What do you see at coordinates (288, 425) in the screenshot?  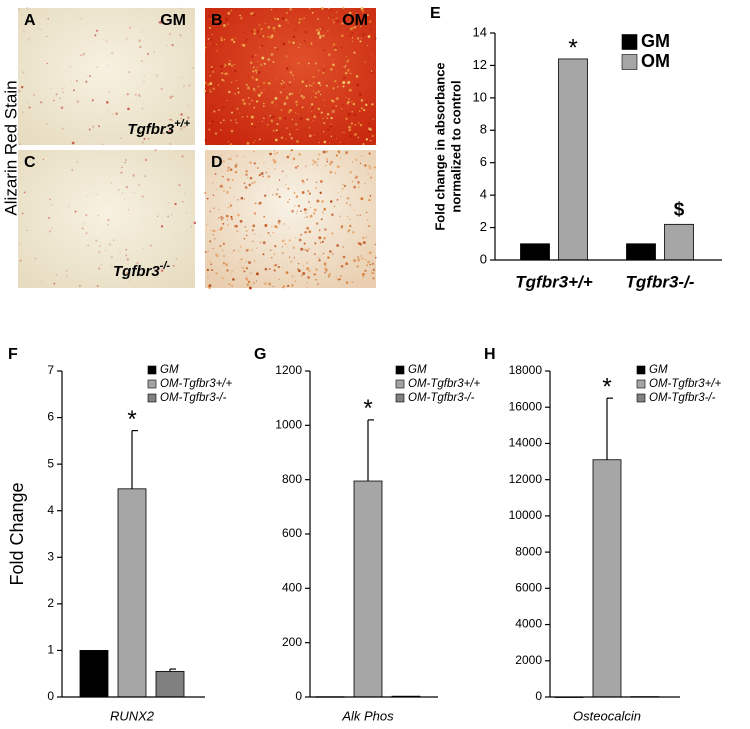 I see `y-tick-label: 1000` at bounding box center [288, 425].